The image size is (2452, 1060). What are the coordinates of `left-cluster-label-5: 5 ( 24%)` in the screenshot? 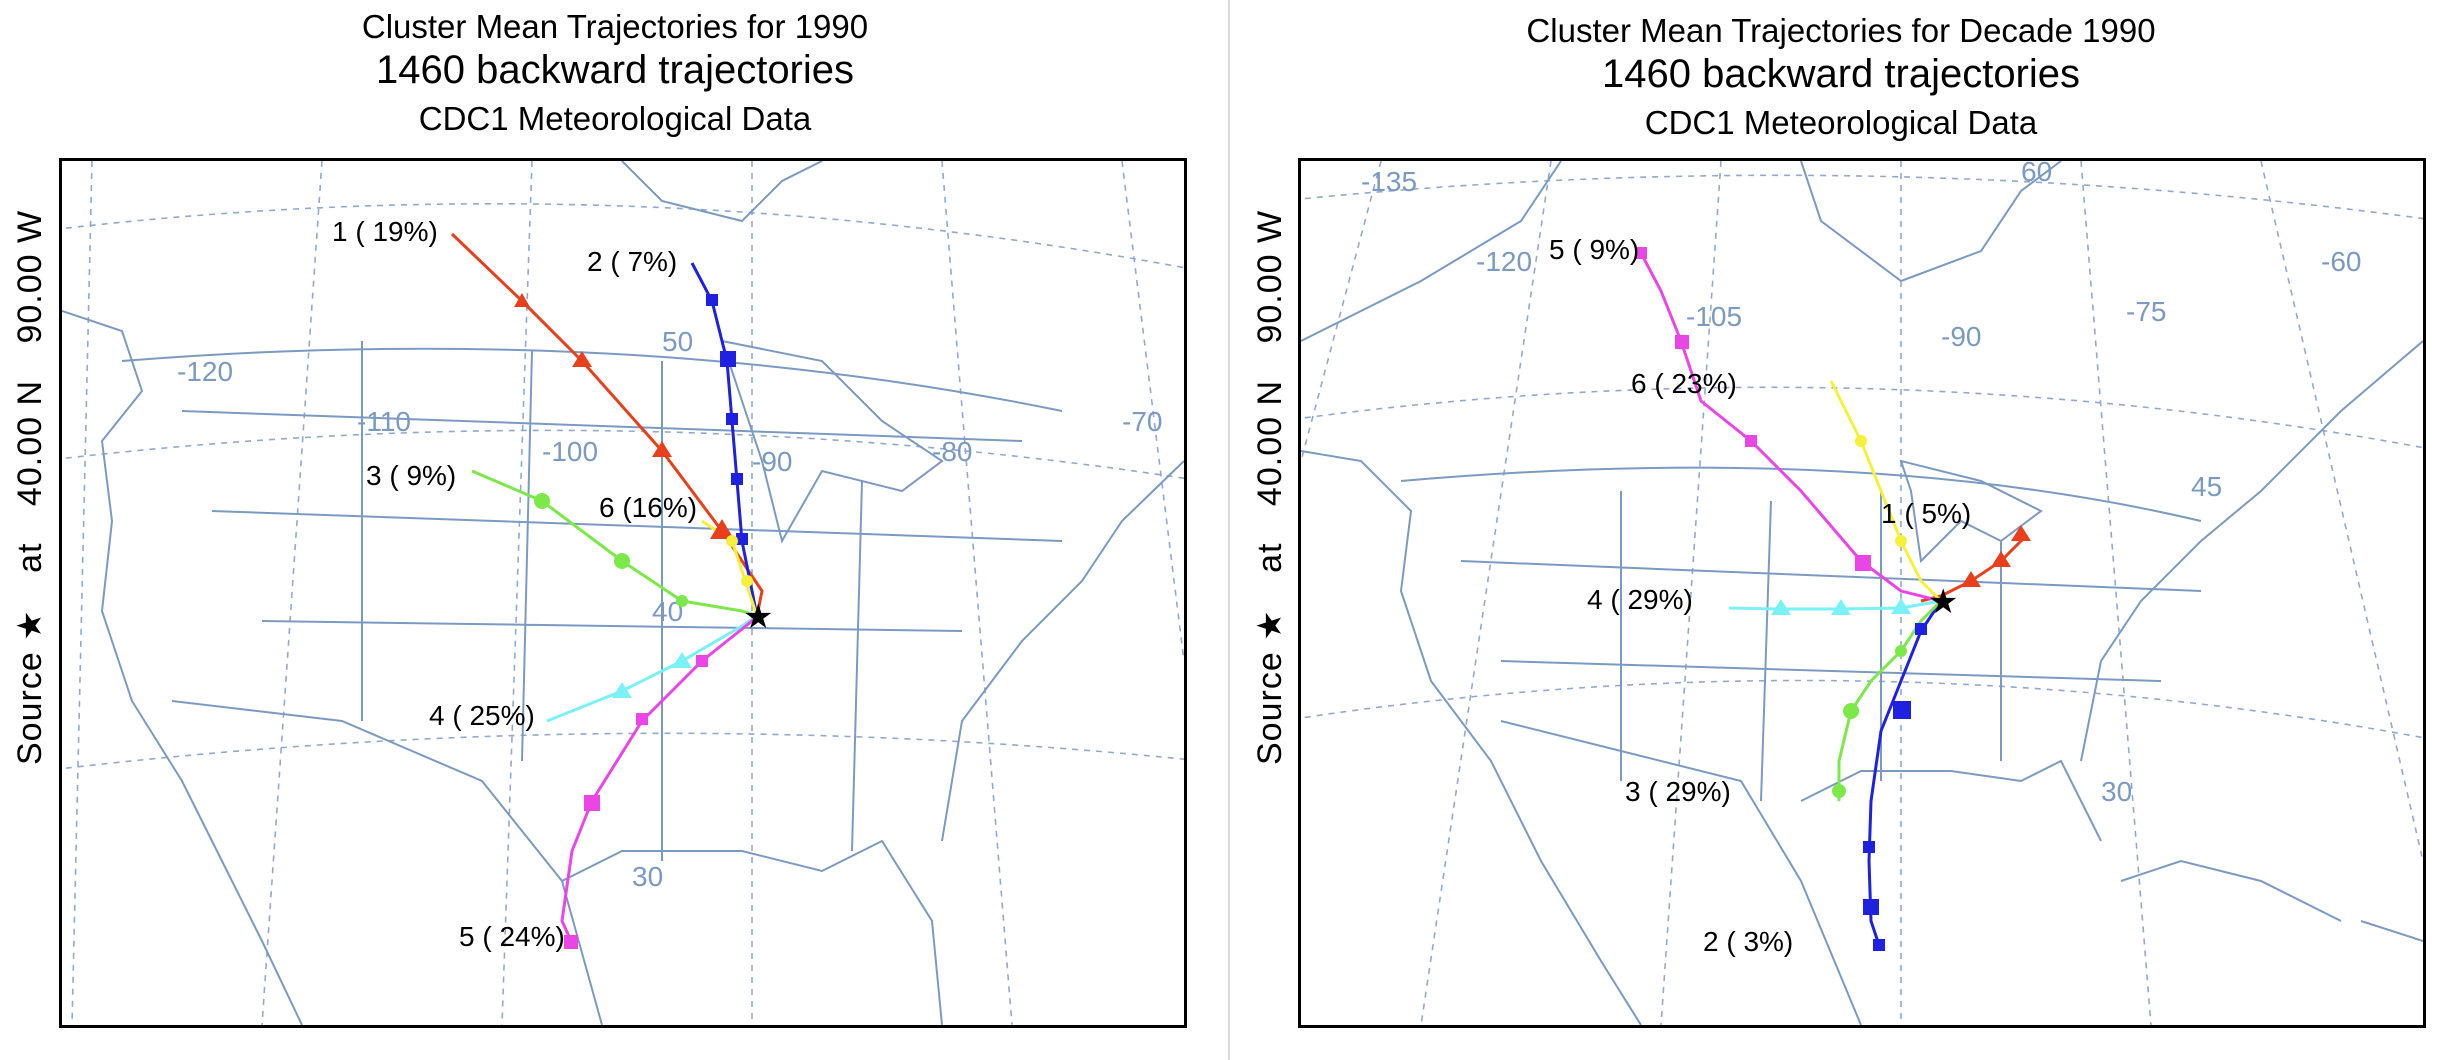 It's located at (512, 936).